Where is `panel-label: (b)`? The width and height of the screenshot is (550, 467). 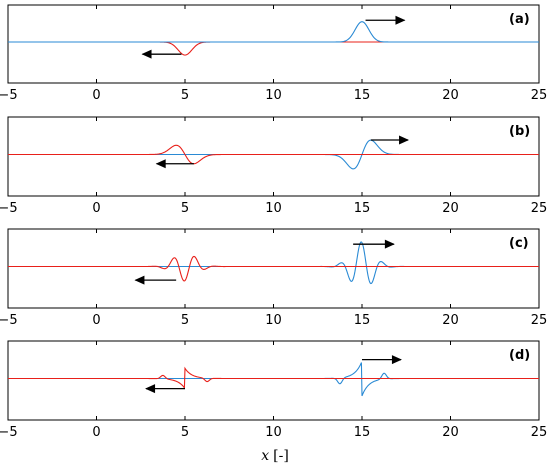 panel-label: (b) is located at coordinates (519, 131).